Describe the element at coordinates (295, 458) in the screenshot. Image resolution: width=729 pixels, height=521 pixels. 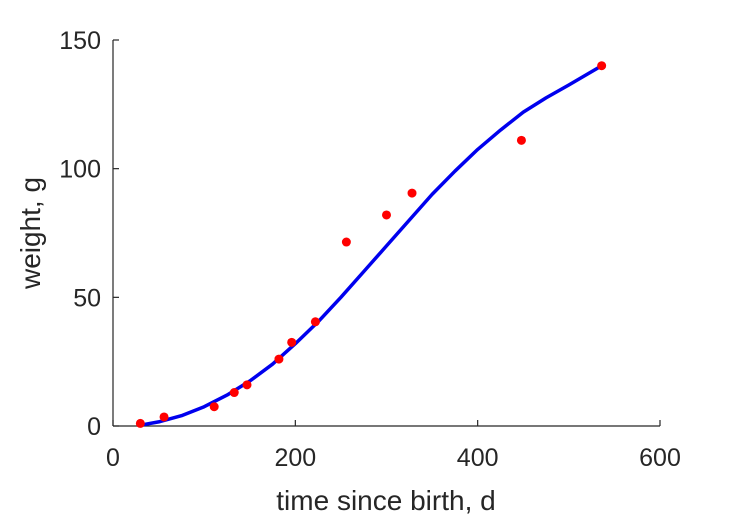
I see `x-tick-label: 200` at that location.